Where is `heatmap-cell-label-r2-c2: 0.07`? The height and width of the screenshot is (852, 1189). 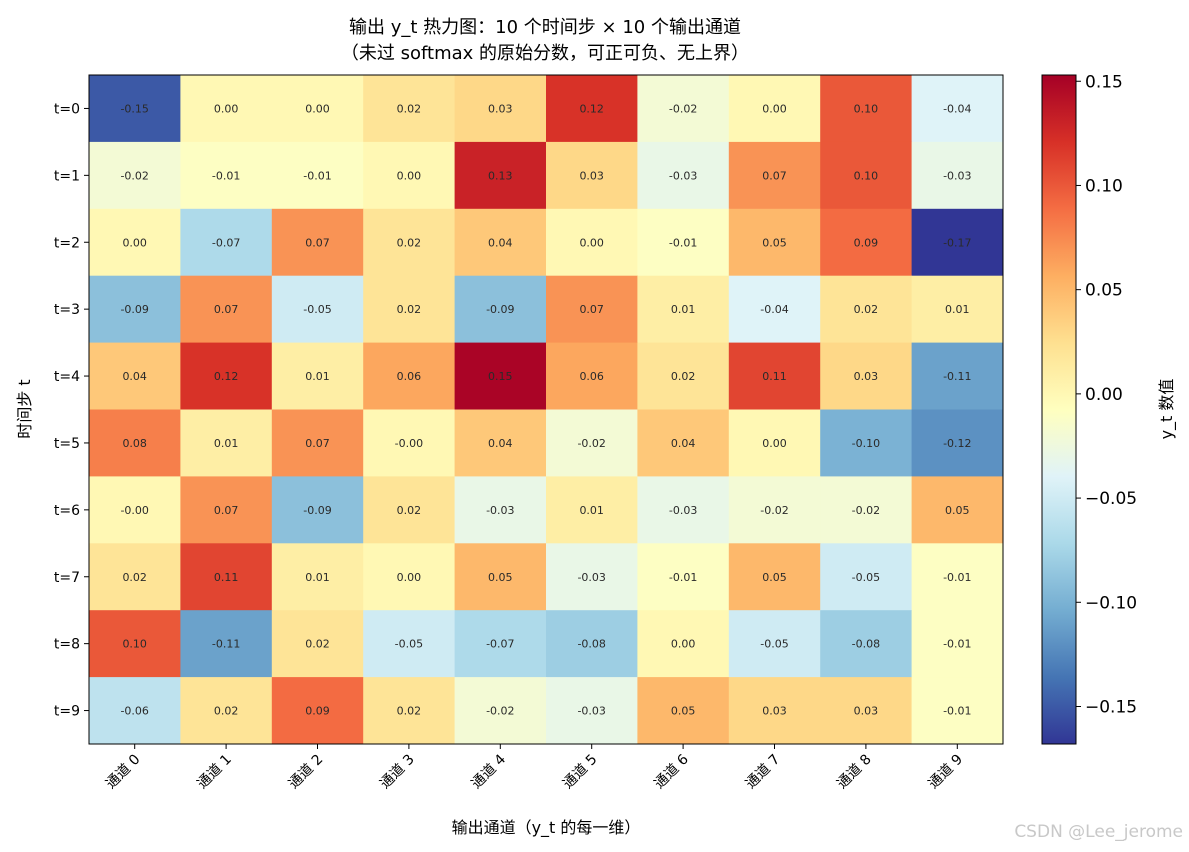
heatmap-cell-label-r2-c2: 0.07 is located at coordinates (317, 242).